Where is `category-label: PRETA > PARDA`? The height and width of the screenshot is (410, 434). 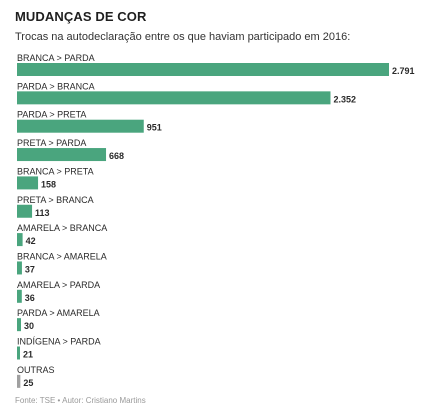 category-label: PRETA > PARDA is located at coordinates (51, 143).